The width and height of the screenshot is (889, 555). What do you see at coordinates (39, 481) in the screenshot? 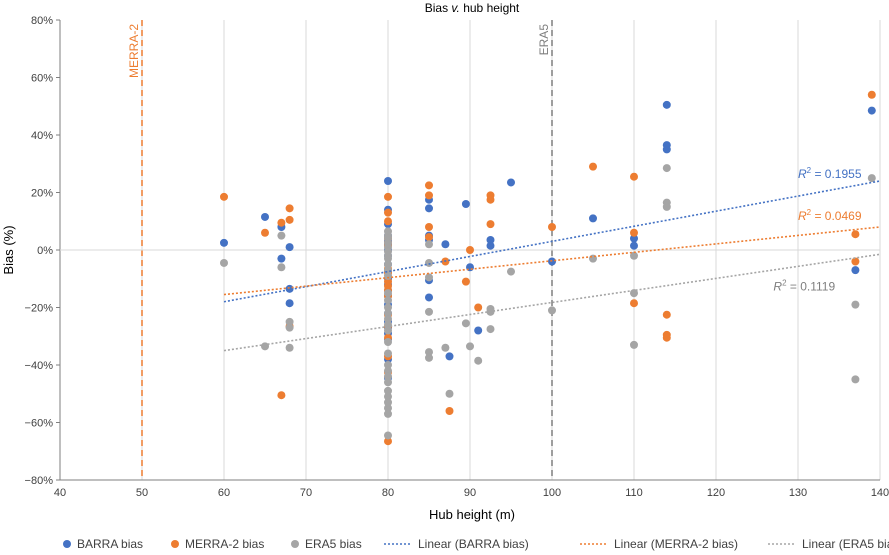
I see `y-tick-label: −80%` at bounding box center [39, 481].